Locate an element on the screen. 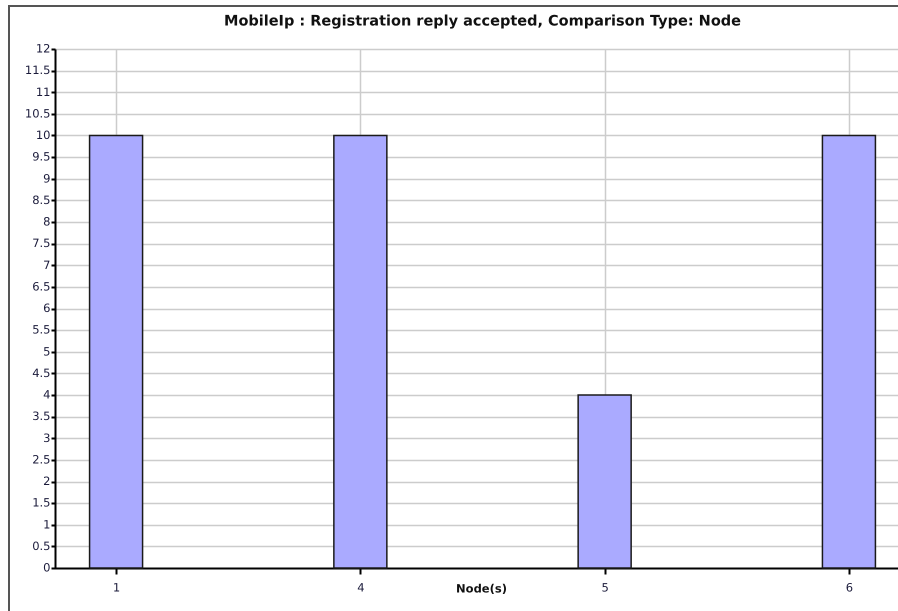 This screenshot has height=611, width=898. y-tick-label: 3 is located at coordinates (46, 437).